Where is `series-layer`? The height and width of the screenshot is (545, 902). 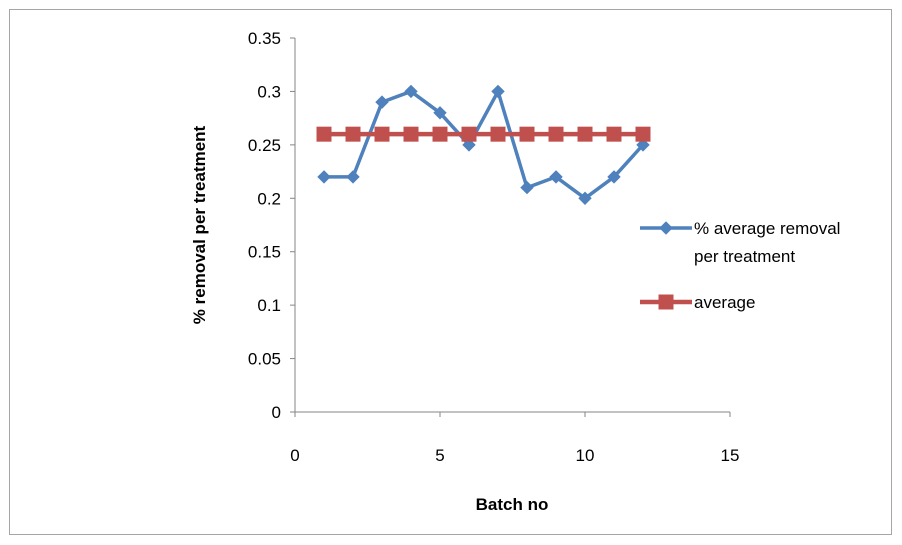
series-layer is located at coordinates (483, 144).